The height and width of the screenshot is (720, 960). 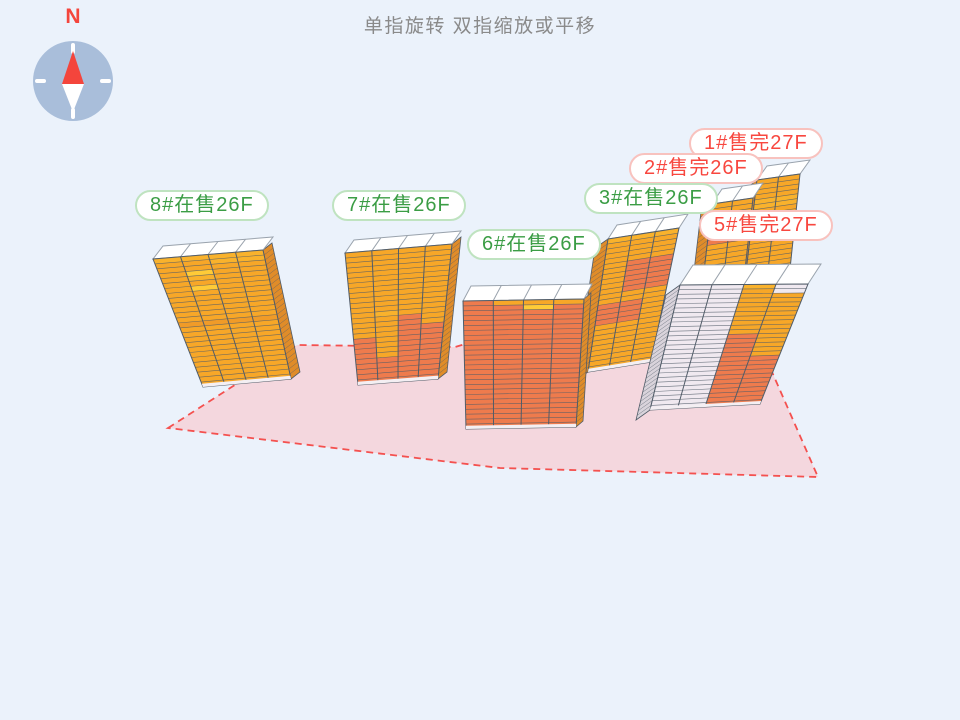 I want to click on building-label-3: 3#在售26F, so click(x=651, y=198).